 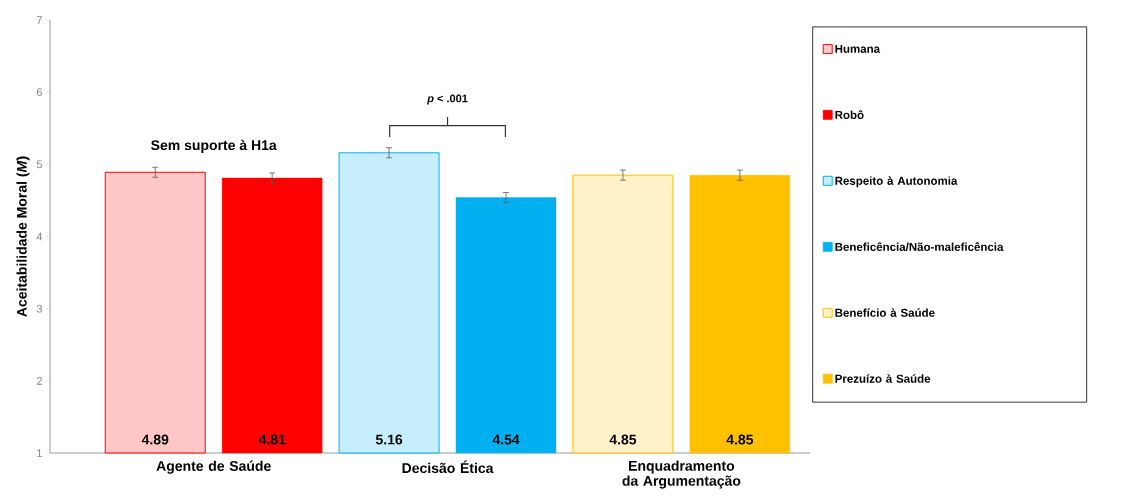 I want to click on legend-label: Beneficência/Não-maleficência, so click(x=919, y=247).